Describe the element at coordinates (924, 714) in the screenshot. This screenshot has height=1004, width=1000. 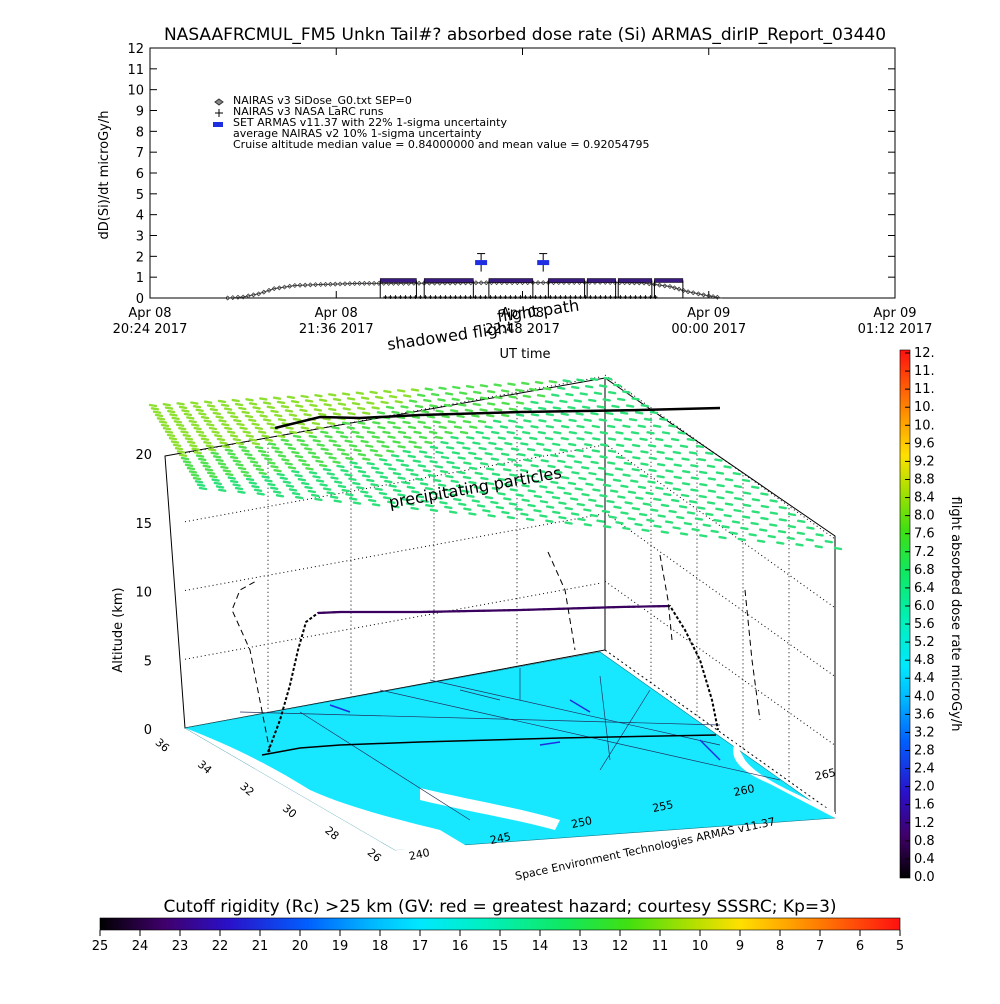
I see `dose-rate-tick-label: 3.6` at that location.